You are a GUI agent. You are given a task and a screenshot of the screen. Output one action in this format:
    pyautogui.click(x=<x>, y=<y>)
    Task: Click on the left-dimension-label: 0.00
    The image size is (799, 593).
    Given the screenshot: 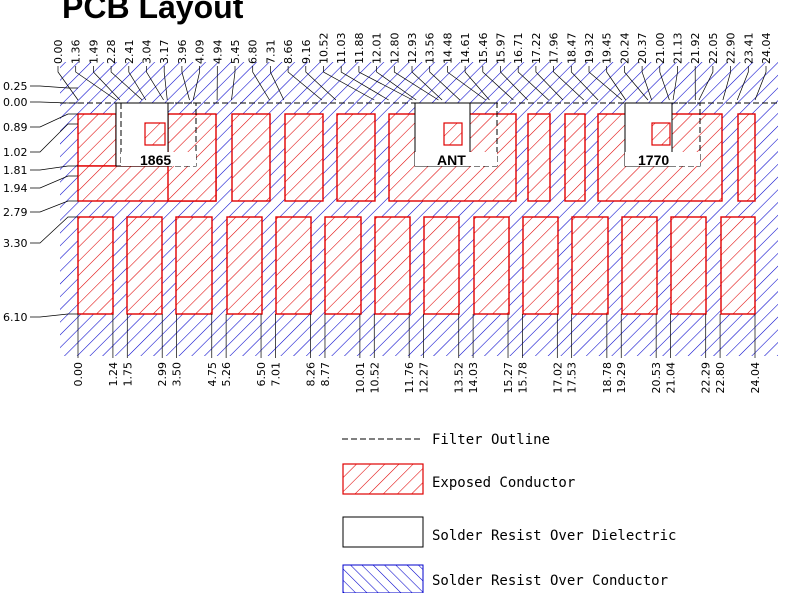 What is the action you would take?
    pyautogui.click(x=15, y=102)
    